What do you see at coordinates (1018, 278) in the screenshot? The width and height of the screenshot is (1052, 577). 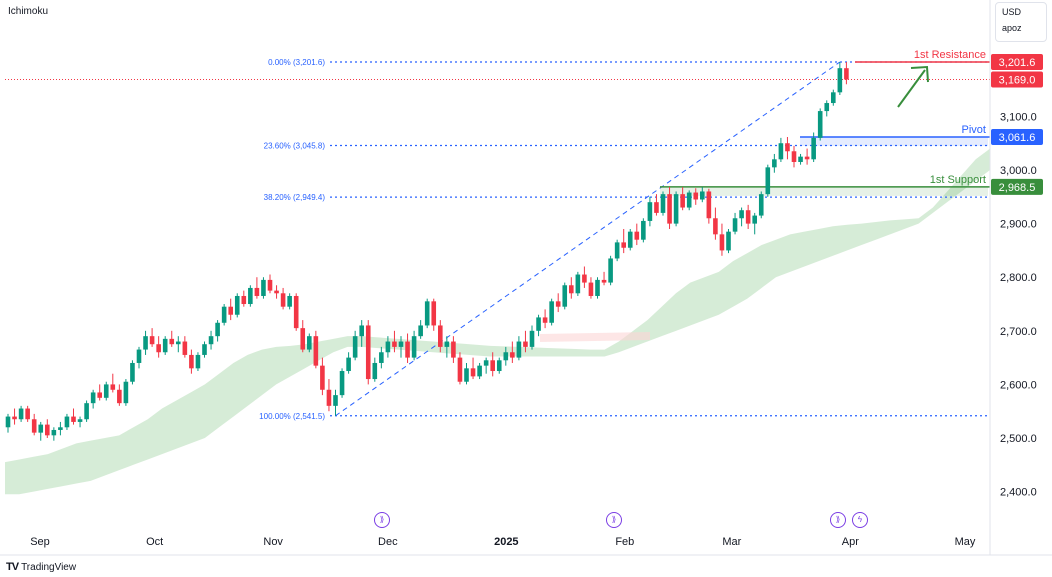 I see `price-tick-label: 2,800.0` at bounding box center [1018, 278].